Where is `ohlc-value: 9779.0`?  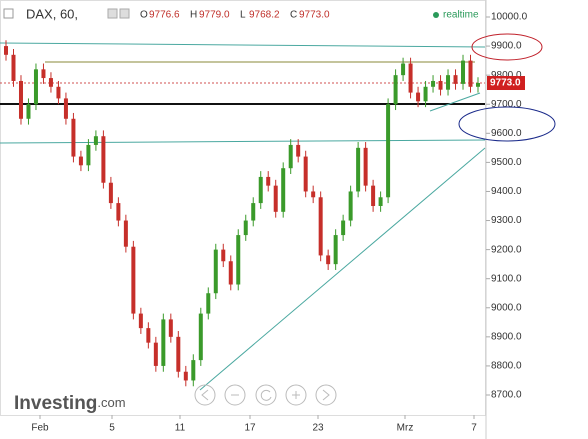 ohlc-value: 9779.0 is located at coordinates (214, 15).